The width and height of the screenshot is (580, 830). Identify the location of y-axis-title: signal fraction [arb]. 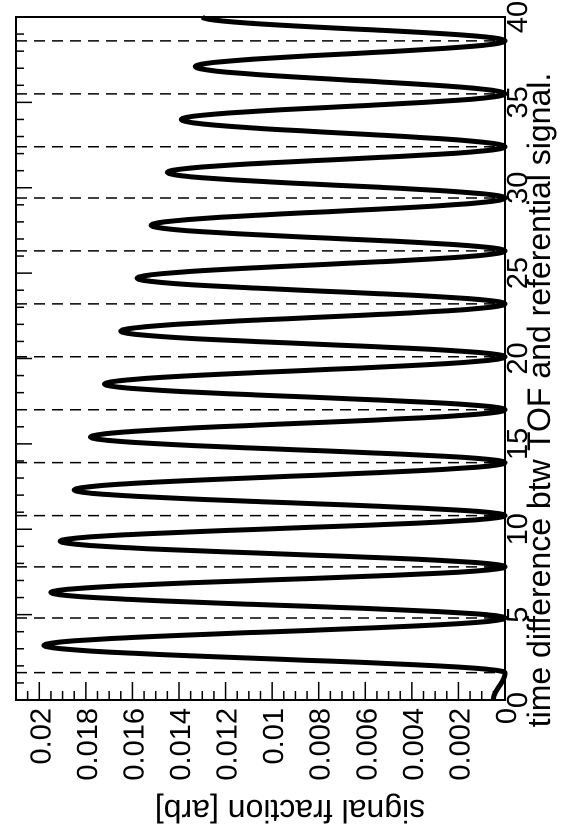
(290, 811).